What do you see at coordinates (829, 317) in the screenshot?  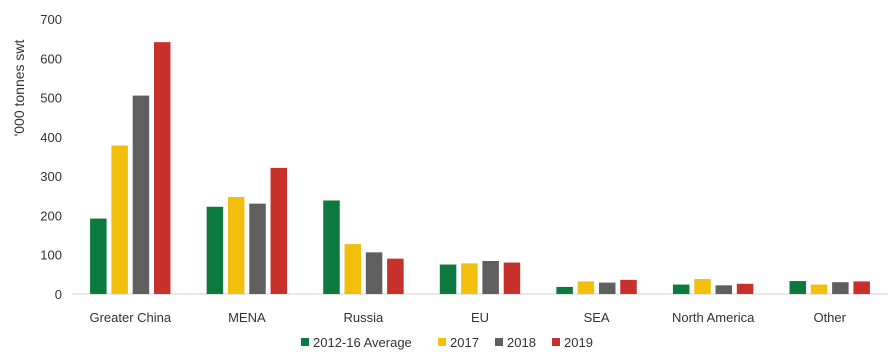 I see `x-tick-label: Other` at bounding box center [829, 317].